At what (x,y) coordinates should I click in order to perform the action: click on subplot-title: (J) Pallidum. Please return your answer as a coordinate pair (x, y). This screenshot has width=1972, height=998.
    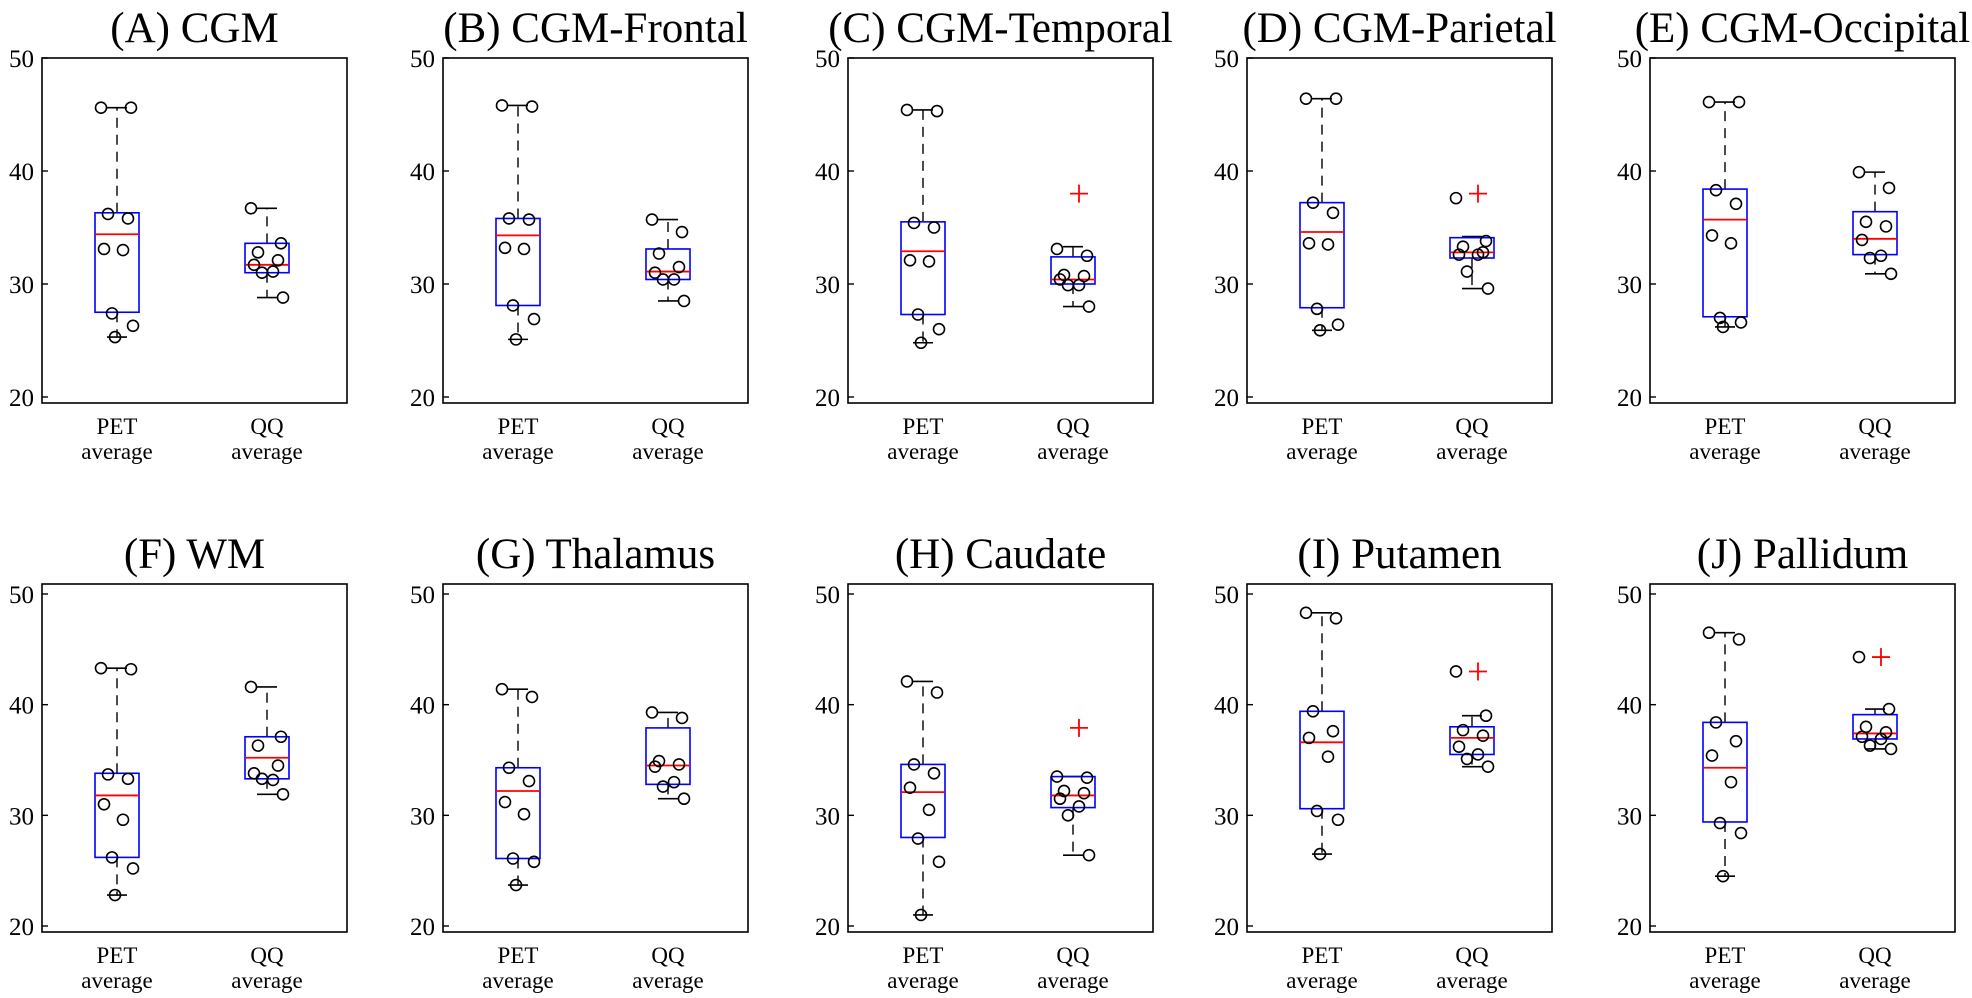
    Looking at the image, I should click on (1802, 554).